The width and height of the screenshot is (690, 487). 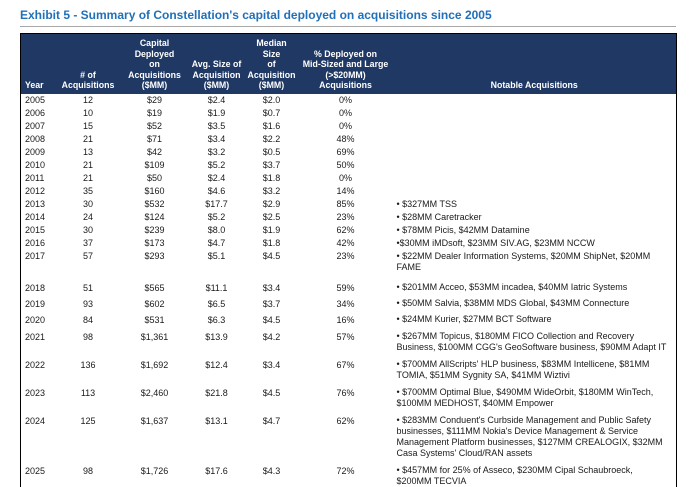 I want to click on table-row: 2009 13 $42 $3.2 $0.5 69%, so click(x=349, y=152).